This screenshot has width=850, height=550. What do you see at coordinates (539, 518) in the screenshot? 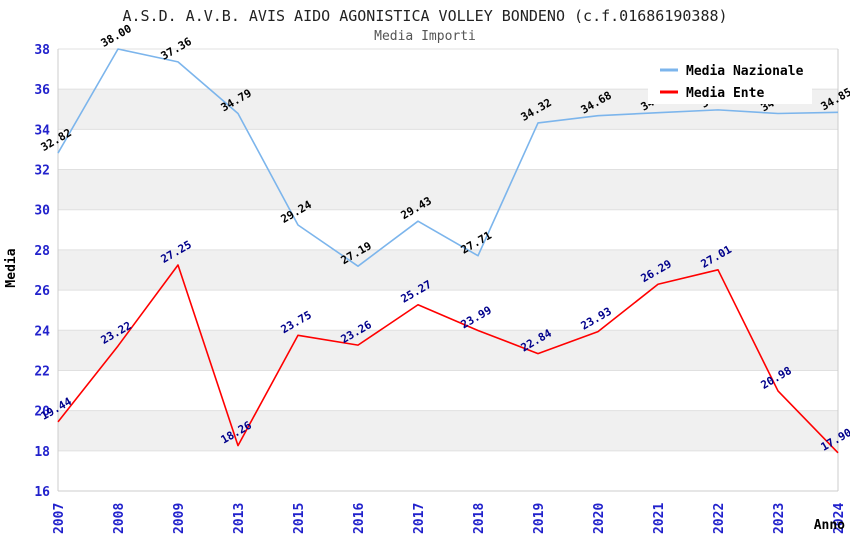
I see `x-tick-label: 2019` at bounding box center [539, 518].